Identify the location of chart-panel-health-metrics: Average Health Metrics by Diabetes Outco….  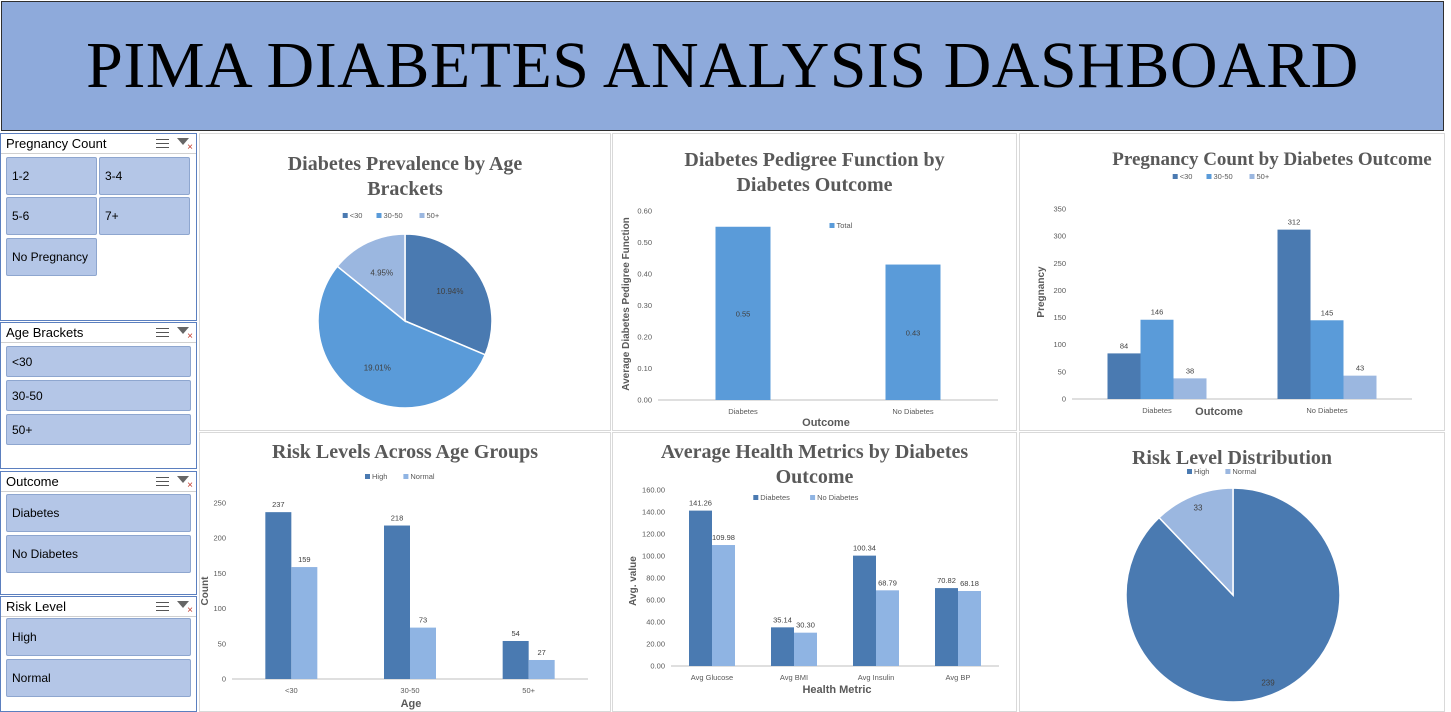
(814, 572).